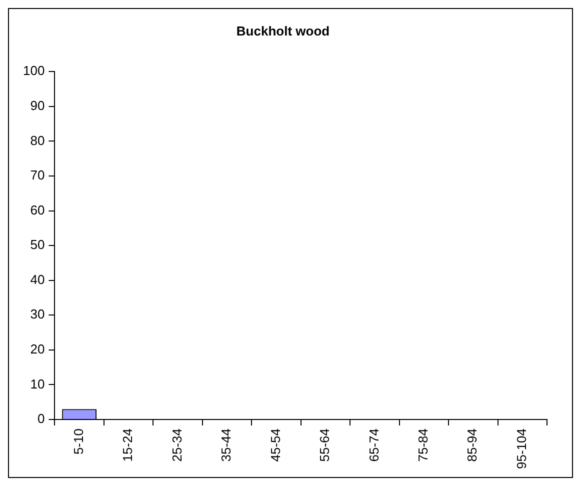 The image size is (581, 486). What do you see at coordinates (37, 279) in the screenshot?
I see `y-tick-label: 40` at bounding box center [37, 279].